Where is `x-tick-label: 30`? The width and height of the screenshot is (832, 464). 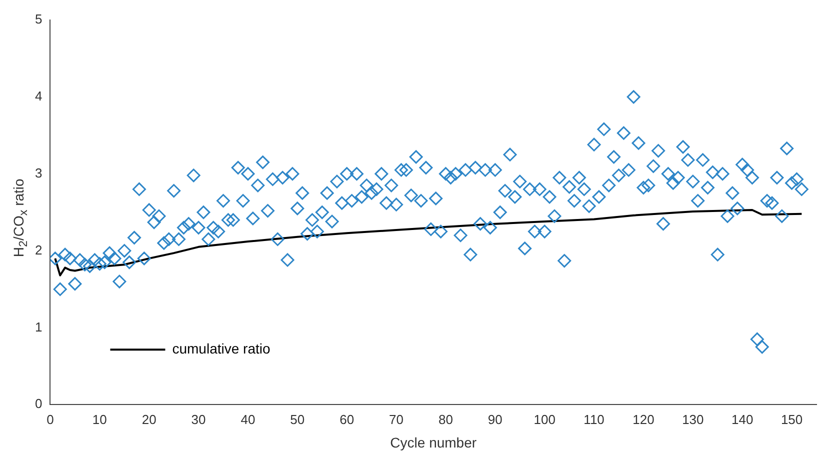 x-tick-label: 30 is located at coordinates (198, 419).